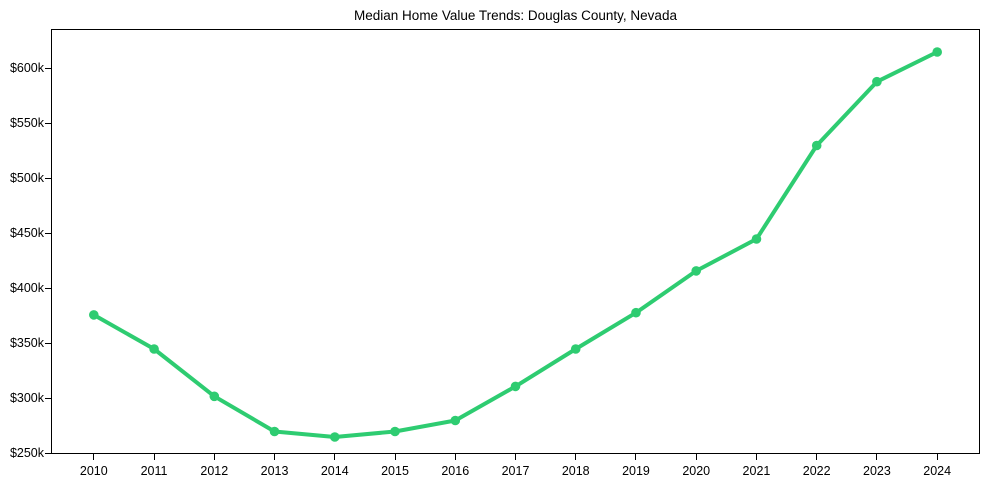 This screenshot has height=490, width=989. What do you see at coordinates (26, 398) in the screenshot?
I see `y-tick-label: $300k` at bounding box center [26, 398].